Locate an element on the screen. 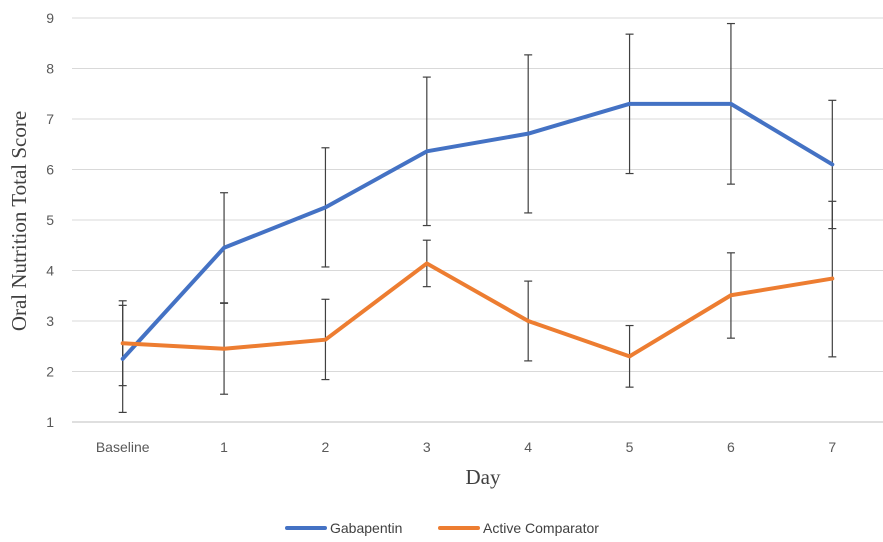  legend-item-gabapentin: Gabapentin is located at coordinates (343, 528).